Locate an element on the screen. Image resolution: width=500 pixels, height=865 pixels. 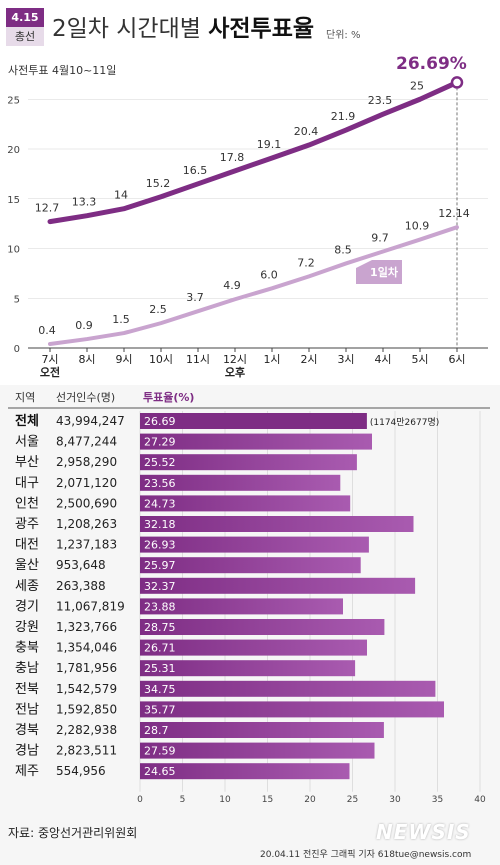
region-label: 울산 is located at coordinates (27, 565).